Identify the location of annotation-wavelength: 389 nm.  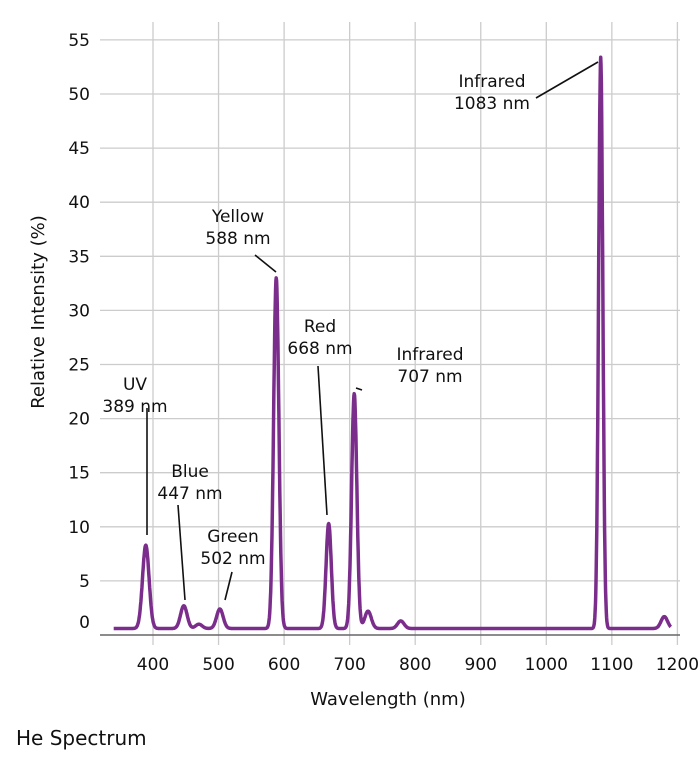
(134, 407).